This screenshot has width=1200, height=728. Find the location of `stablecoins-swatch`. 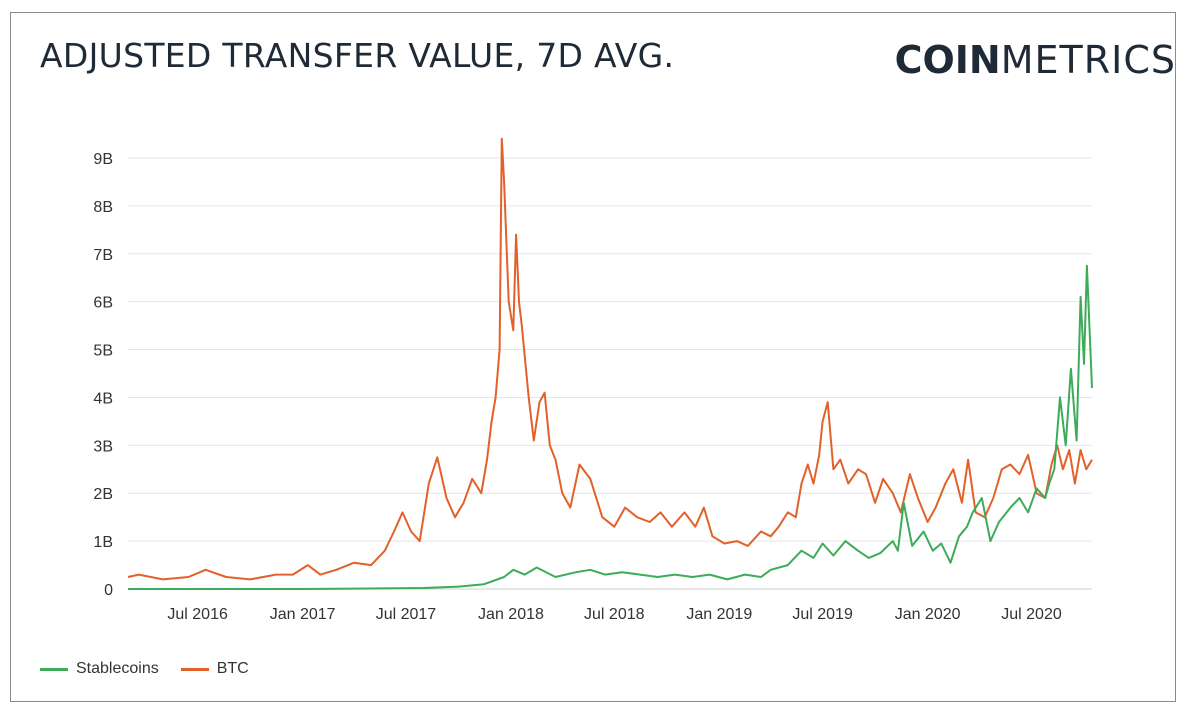

stablecoins-swatch is located at coordinates (54, 669).